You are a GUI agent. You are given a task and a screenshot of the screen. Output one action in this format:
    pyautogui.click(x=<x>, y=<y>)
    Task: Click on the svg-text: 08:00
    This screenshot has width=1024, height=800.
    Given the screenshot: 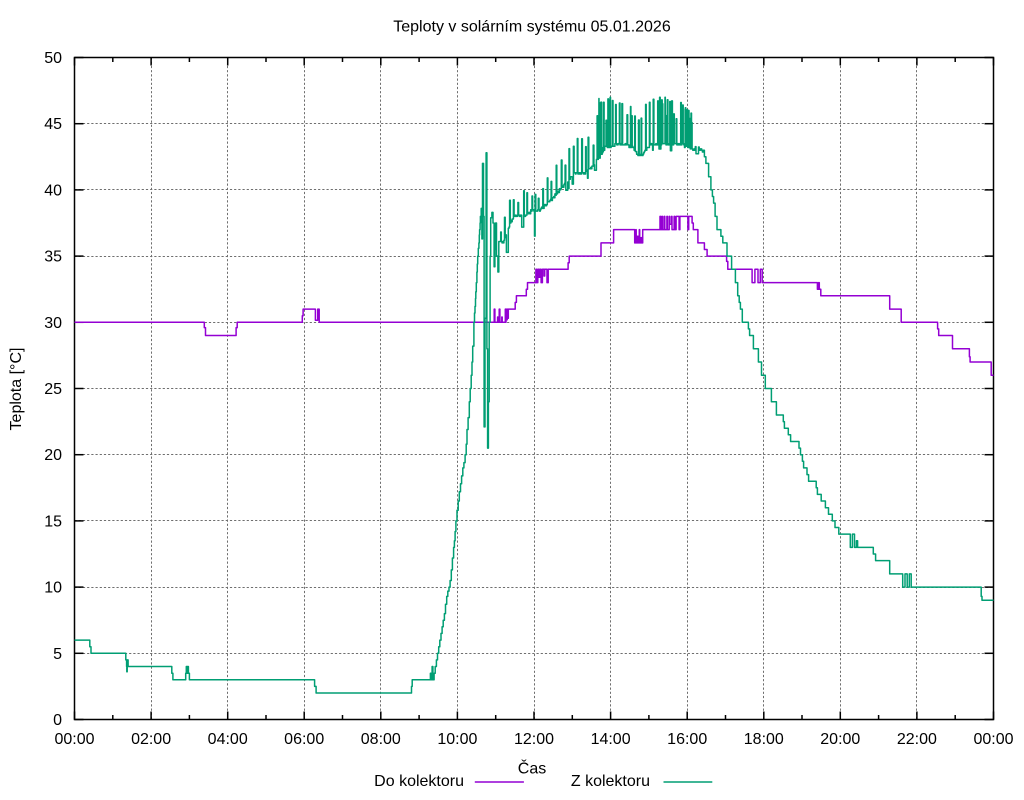 What is the action you would take?
    pyautogui.click(x=381, y=739)
    